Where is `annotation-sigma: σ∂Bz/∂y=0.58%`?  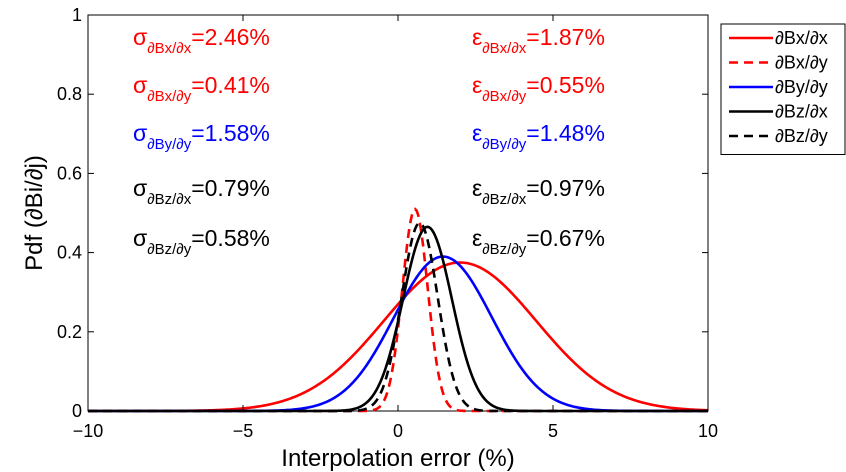
annotation-sigma: σ∂Bz/∂y=0.58% is located at coordinates (201, 241).